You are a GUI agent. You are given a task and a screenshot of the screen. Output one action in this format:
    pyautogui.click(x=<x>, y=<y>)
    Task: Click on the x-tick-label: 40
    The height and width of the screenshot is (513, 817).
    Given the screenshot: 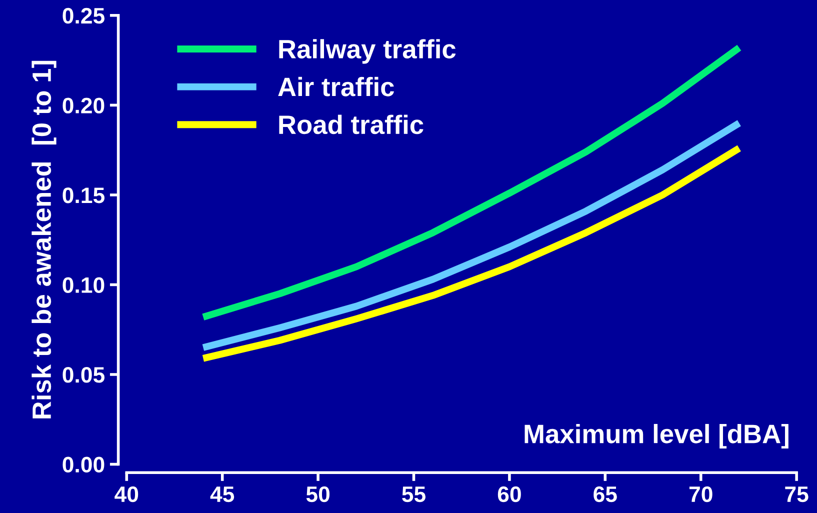 What is the action you would take?
    pyautogui.click(x=126, y=494)
    